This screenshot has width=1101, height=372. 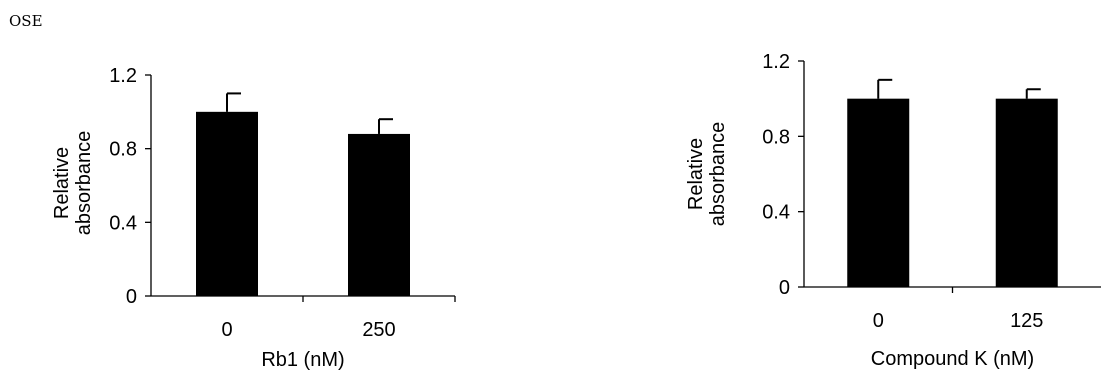 I want to click on panel-label: OSE, so click(x=26, y=21).